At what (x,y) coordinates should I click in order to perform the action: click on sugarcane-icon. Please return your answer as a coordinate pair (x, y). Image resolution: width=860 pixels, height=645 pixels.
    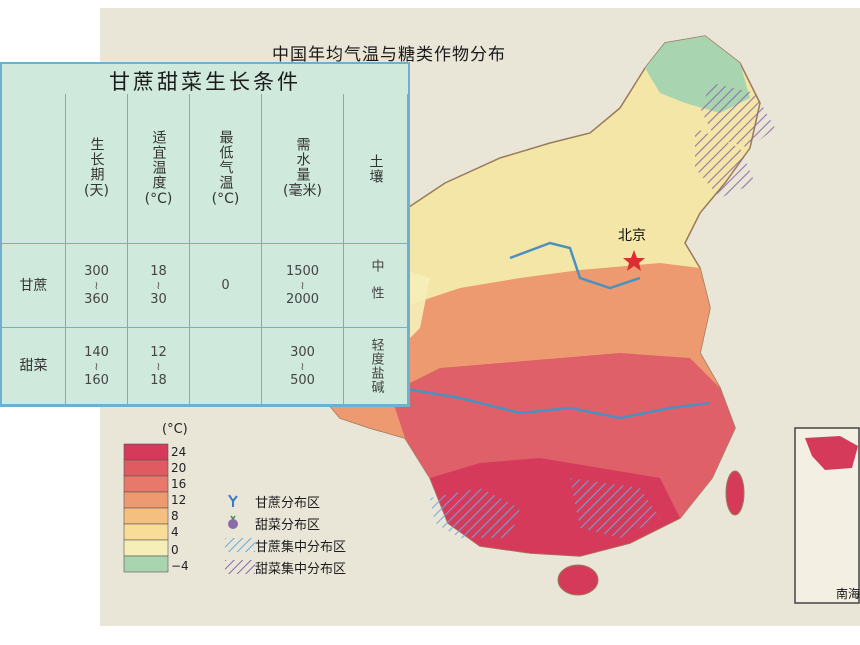
    Looking at the image, I should click on (233, 500).